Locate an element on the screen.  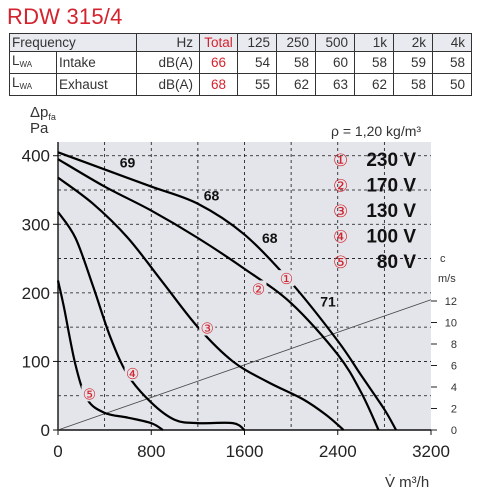
table-row: LWA Exhaust dB(A) 68 55 62 63 62 58 50 is located at coordinates (240, 84).